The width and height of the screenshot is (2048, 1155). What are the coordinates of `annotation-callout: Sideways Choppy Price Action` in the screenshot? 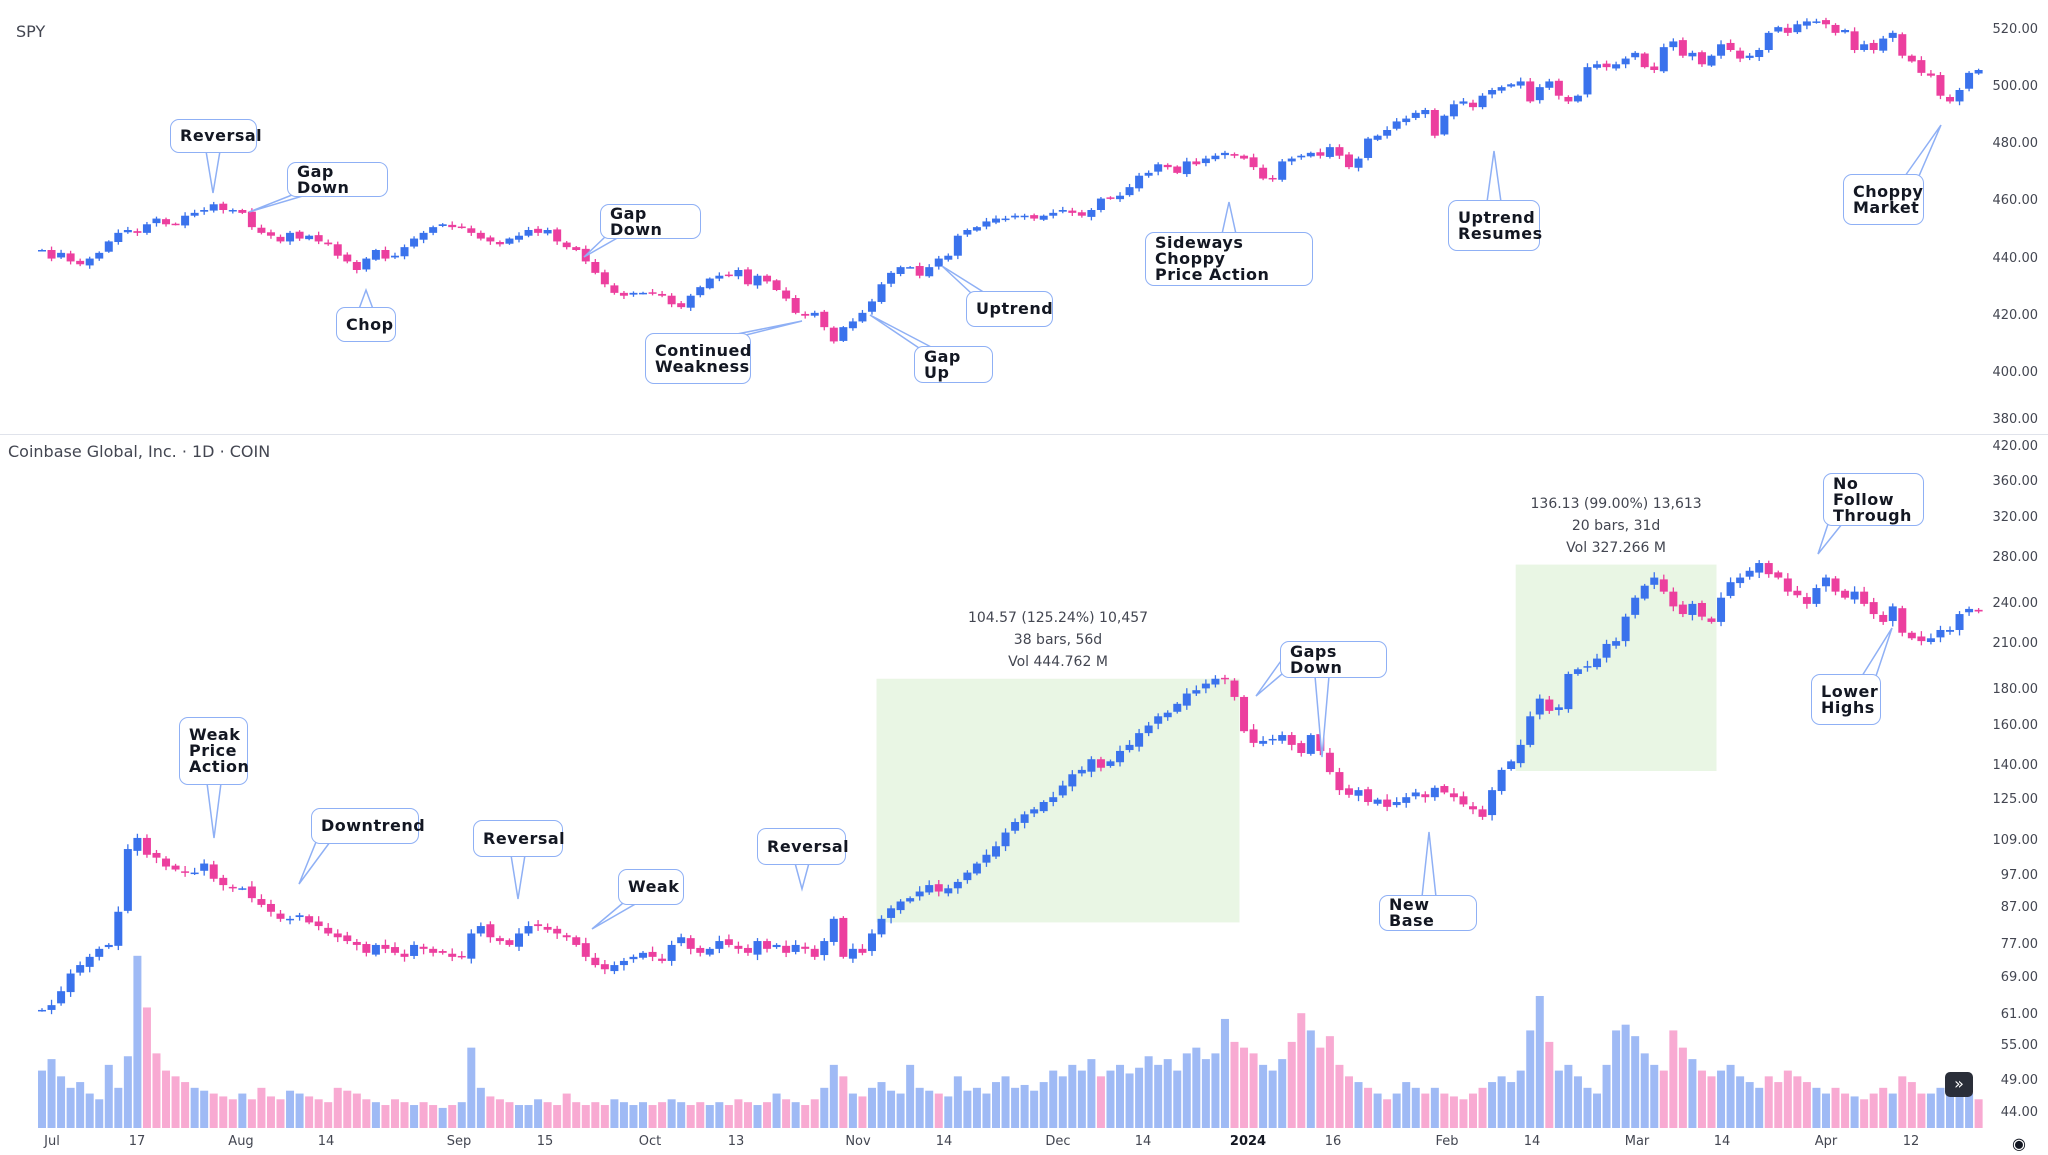 It's located at (1229, 259).